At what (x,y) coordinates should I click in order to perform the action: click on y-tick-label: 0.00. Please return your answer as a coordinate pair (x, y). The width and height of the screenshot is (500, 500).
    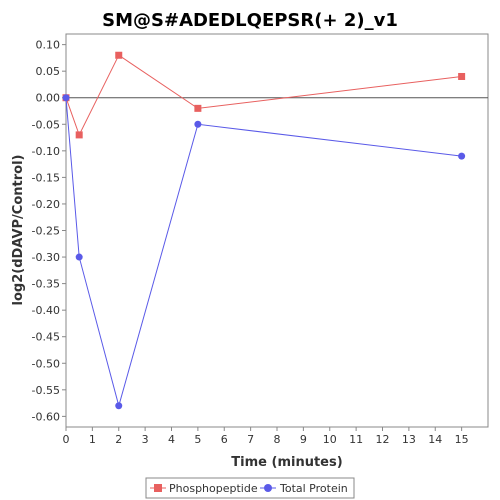
    Looking at the image, I should click on (48, 98).